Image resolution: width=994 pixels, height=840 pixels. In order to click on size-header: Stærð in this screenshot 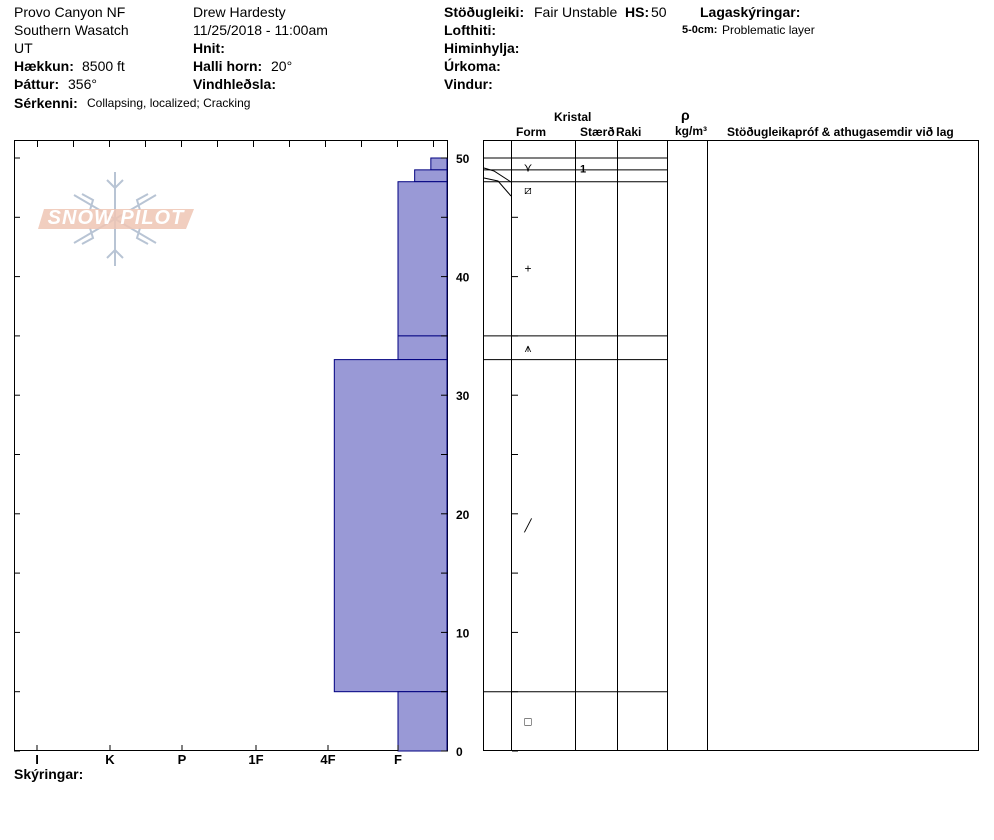, I will do `click(597, 132)`.